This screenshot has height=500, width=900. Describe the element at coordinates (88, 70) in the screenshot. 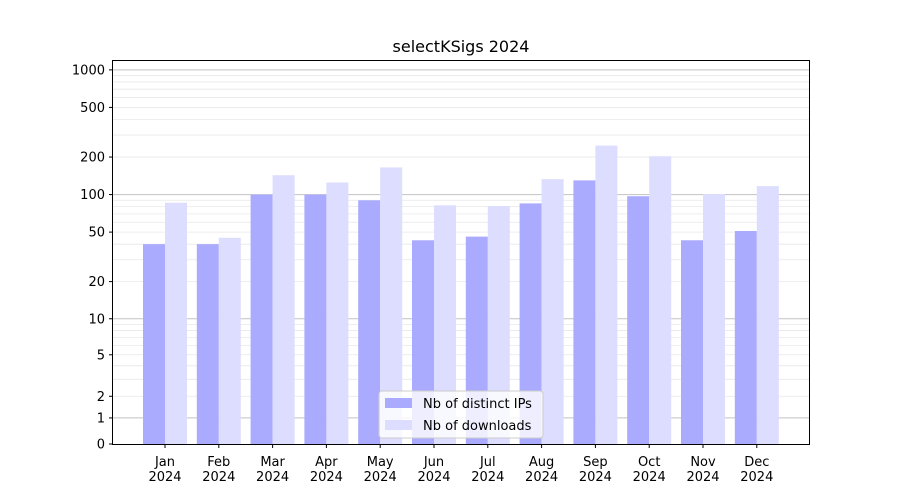

I see `y-tick-label: 1000` at that location.